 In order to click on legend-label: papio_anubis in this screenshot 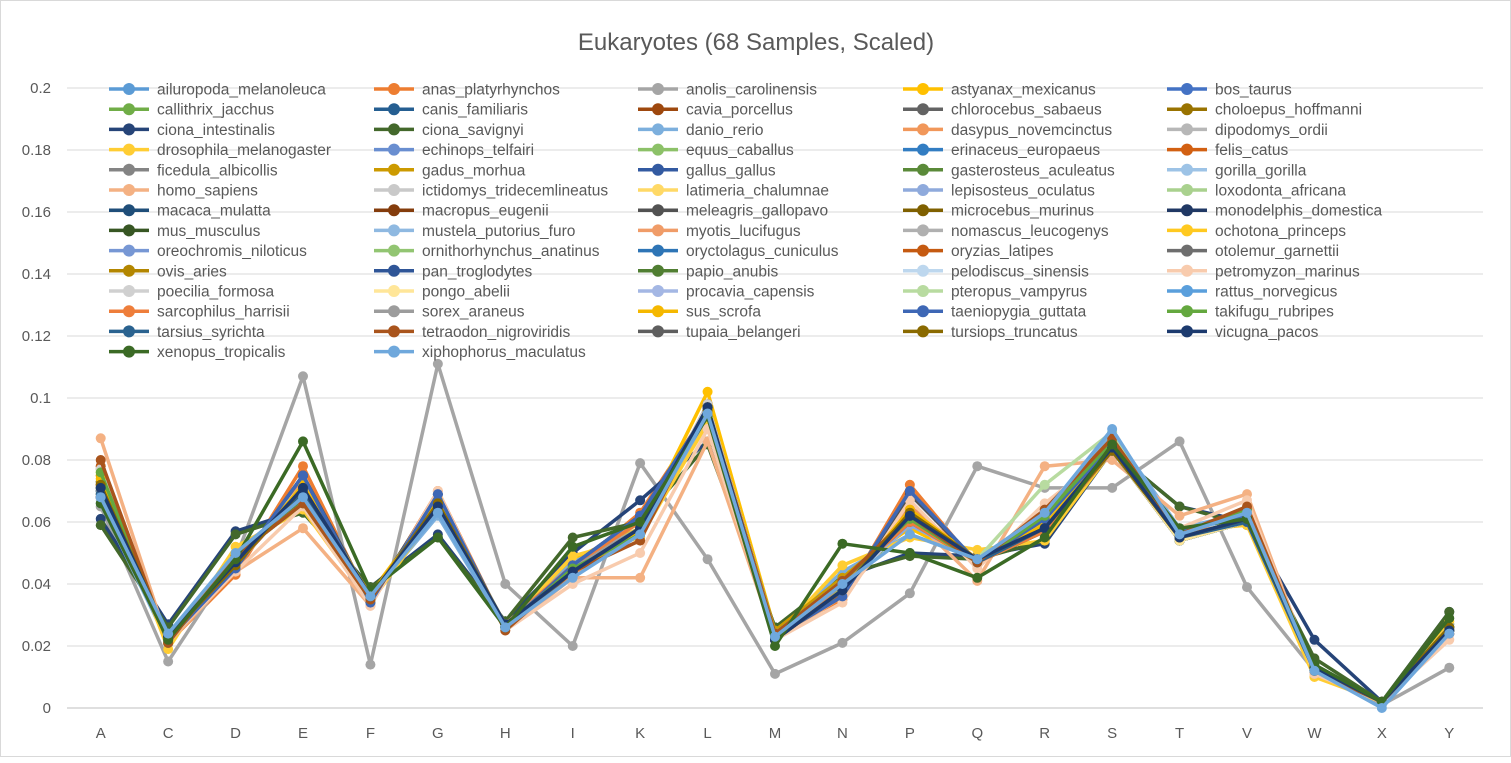, I will do `click(732, 271)`.